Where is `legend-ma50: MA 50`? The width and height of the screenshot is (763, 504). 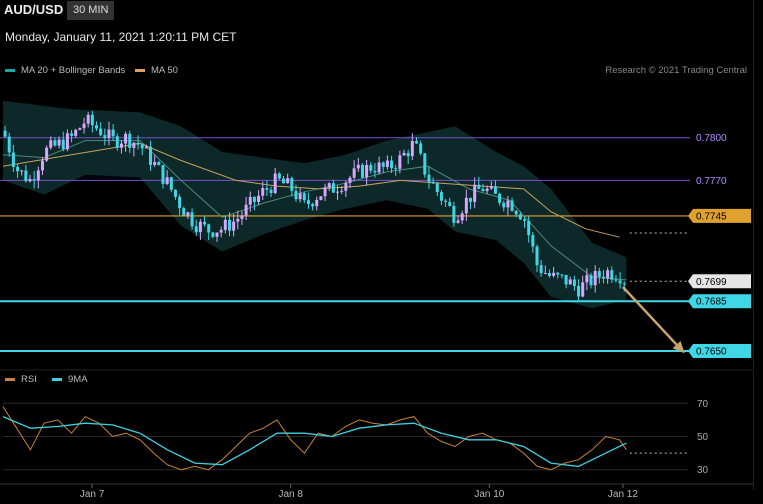 legend-ma50: MA 50 is located at coordinates (156, 70).